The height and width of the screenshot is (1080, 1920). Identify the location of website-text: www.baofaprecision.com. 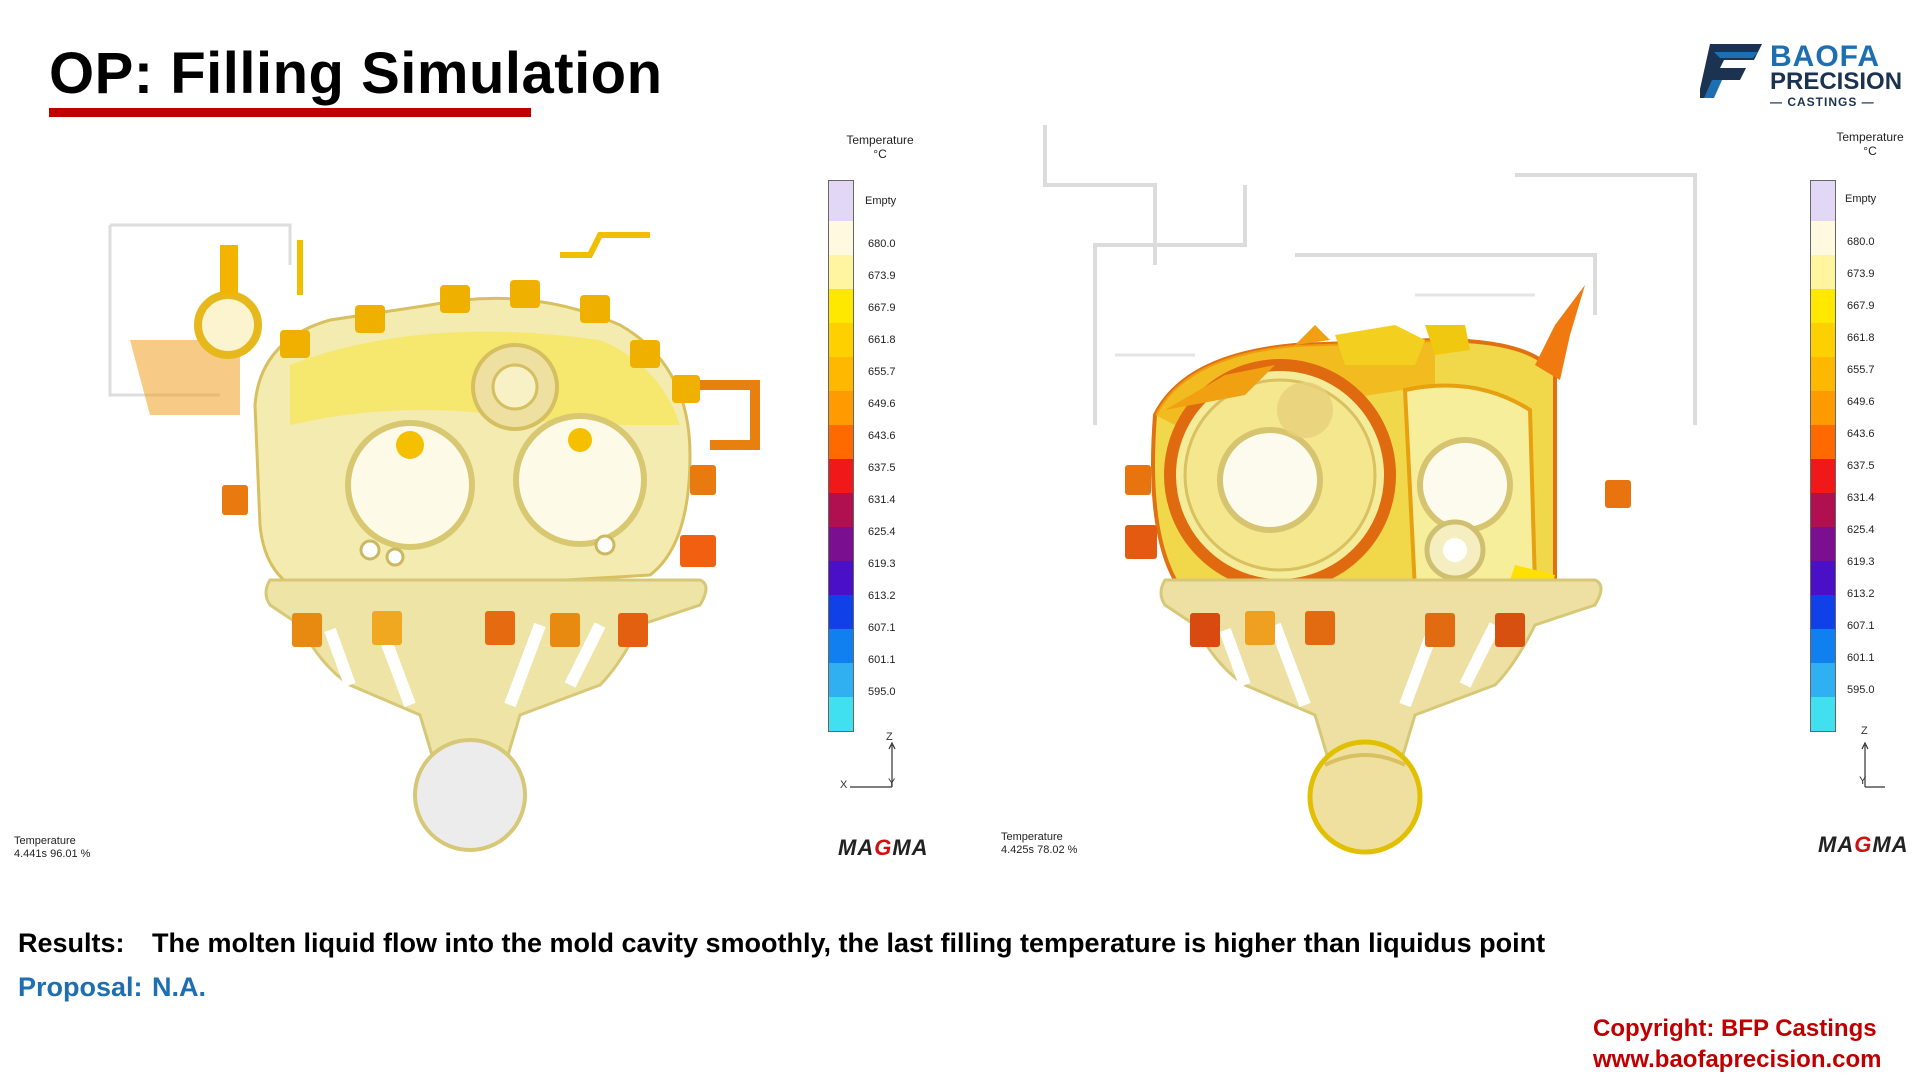
(1737, 1059).